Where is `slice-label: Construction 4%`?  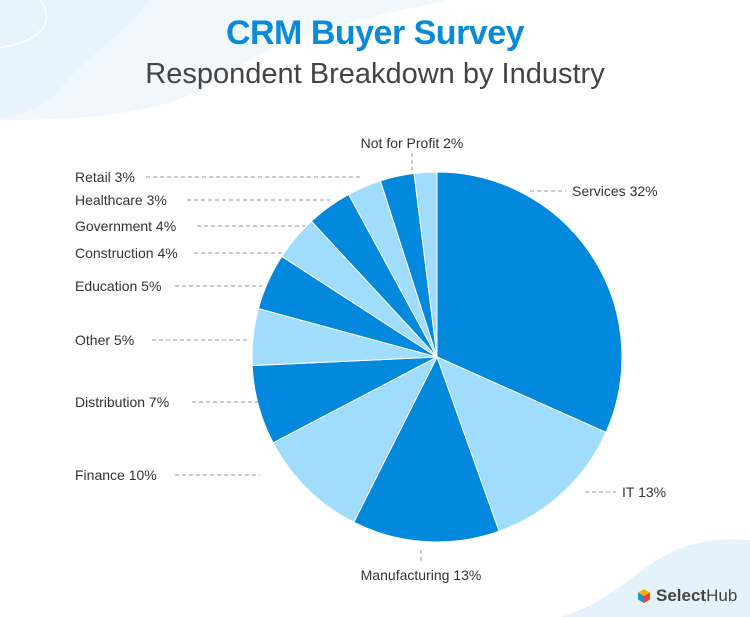 slice-label: Construction 4% is located at coordinates (126, 253).